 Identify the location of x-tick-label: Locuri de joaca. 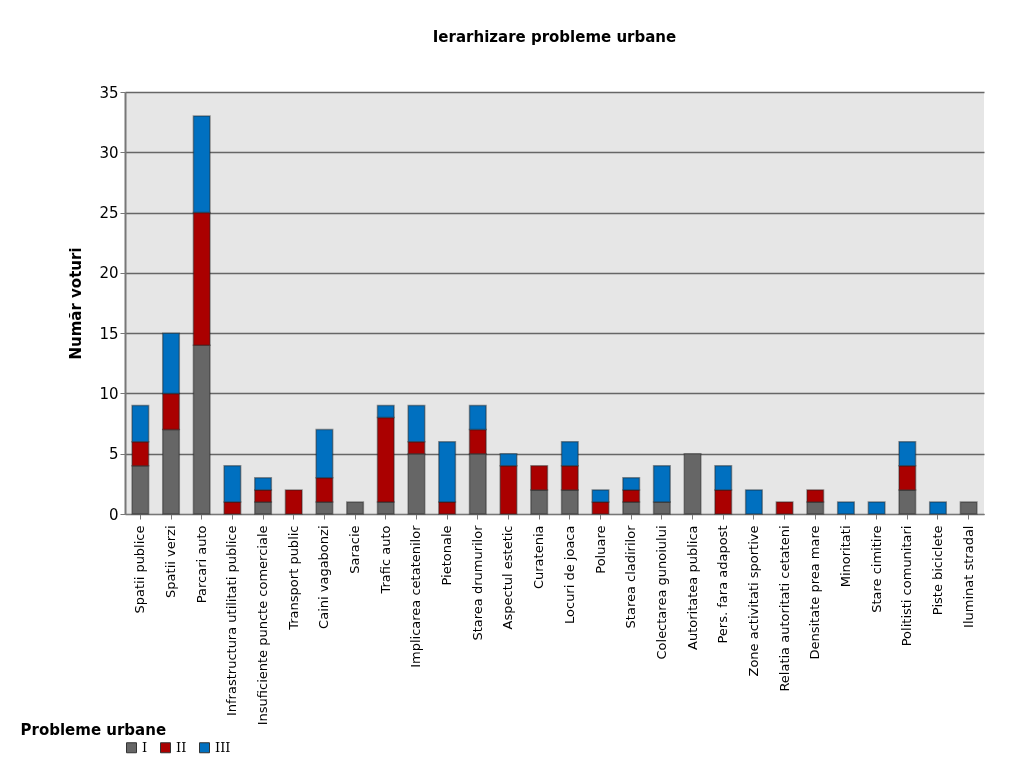
(569, 574).